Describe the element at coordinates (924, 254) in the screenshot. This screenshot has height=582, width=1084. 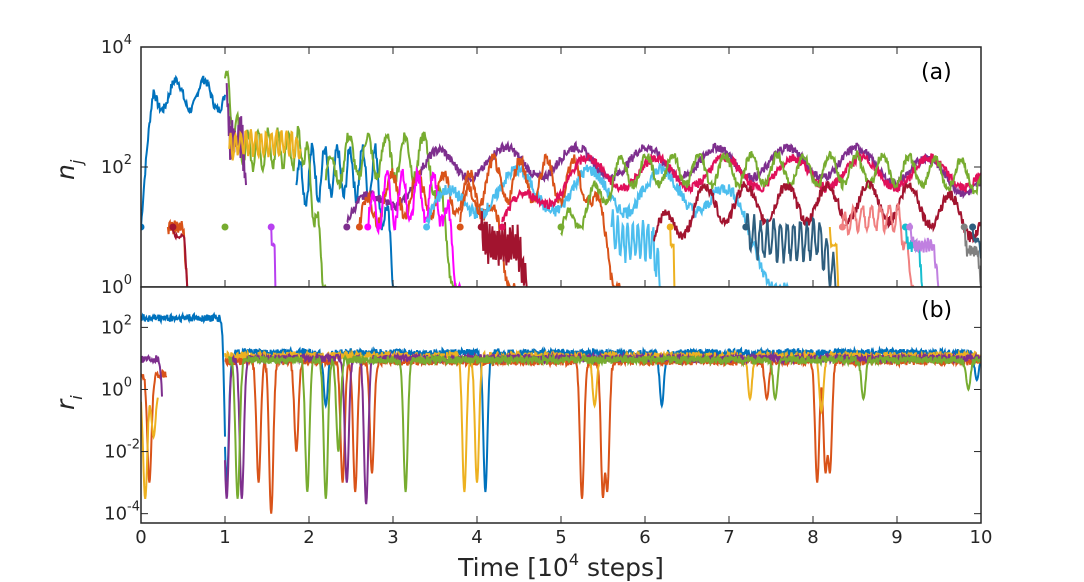
I see `series-line-s25` at that location.